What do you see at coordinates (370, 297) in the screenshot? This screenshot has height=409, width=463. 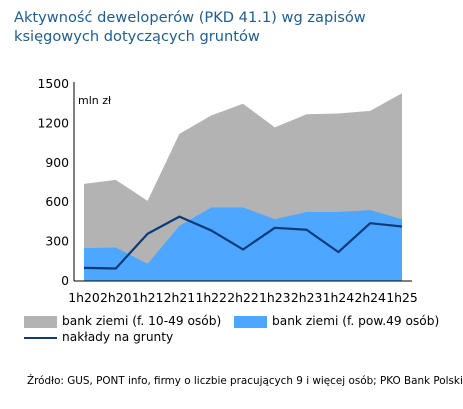 I see `x-tick-label: 2h24` at bounding box center [370, 297].